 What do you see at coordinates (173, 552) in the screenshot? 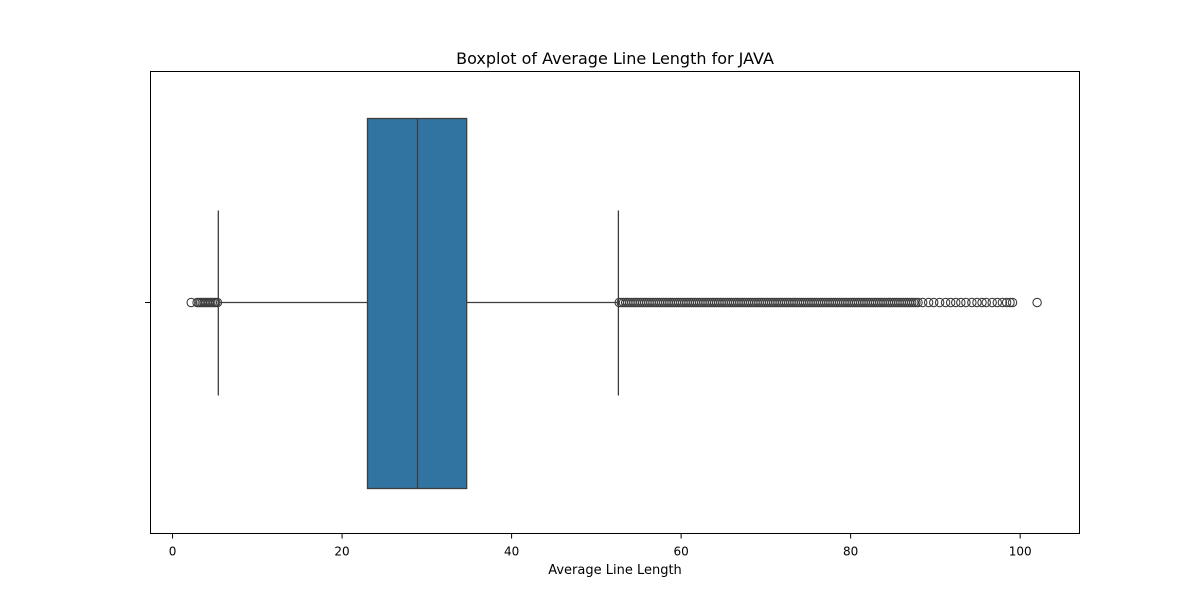
I see `x-tick-label: 0` at bounding box center [173, 552].